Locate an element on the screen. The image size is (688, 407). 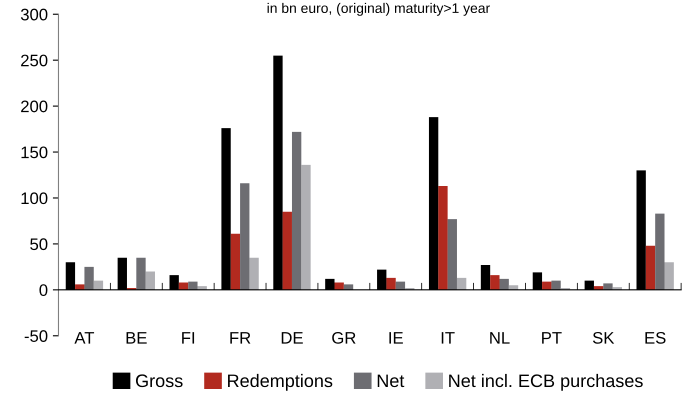
x-tick-label: DE is located at coordinates (292, 338).